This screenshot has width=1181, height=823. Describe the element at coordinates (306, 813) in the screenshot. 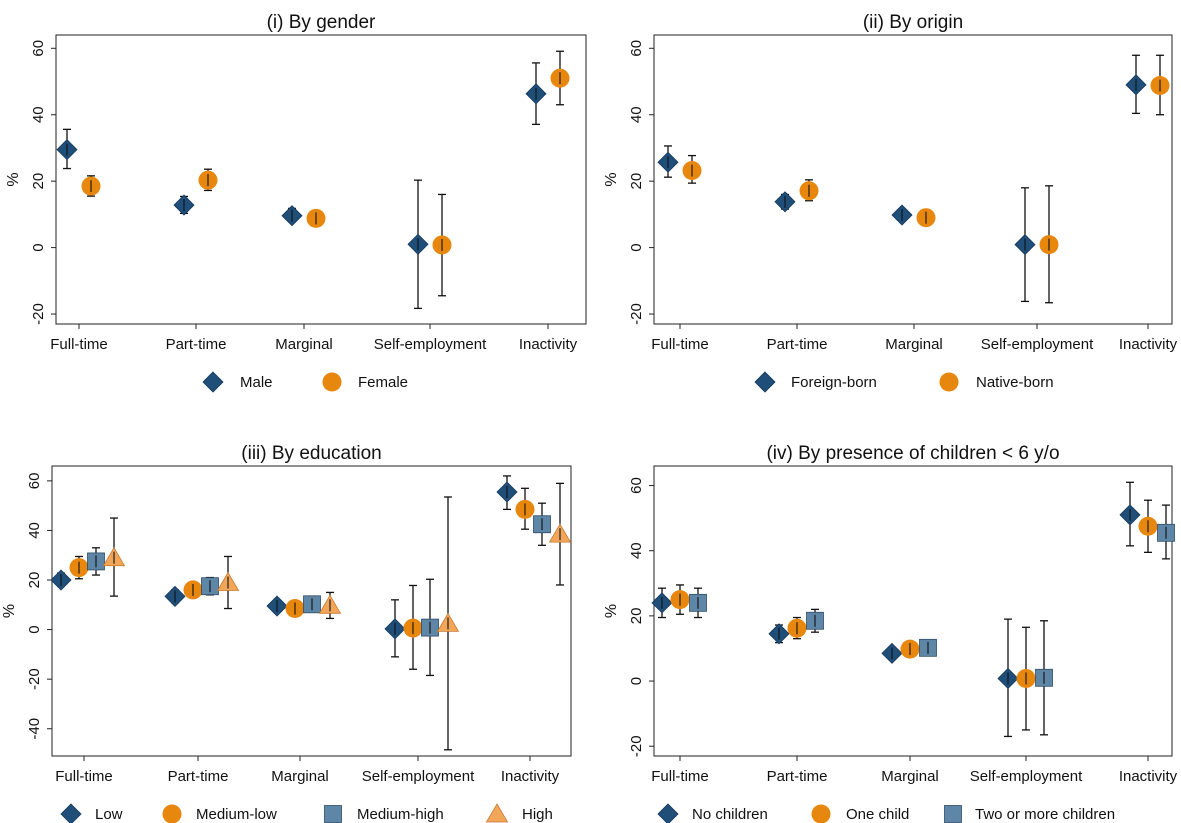

I see `legend: Low Medium-low Medium-high High` at that location.